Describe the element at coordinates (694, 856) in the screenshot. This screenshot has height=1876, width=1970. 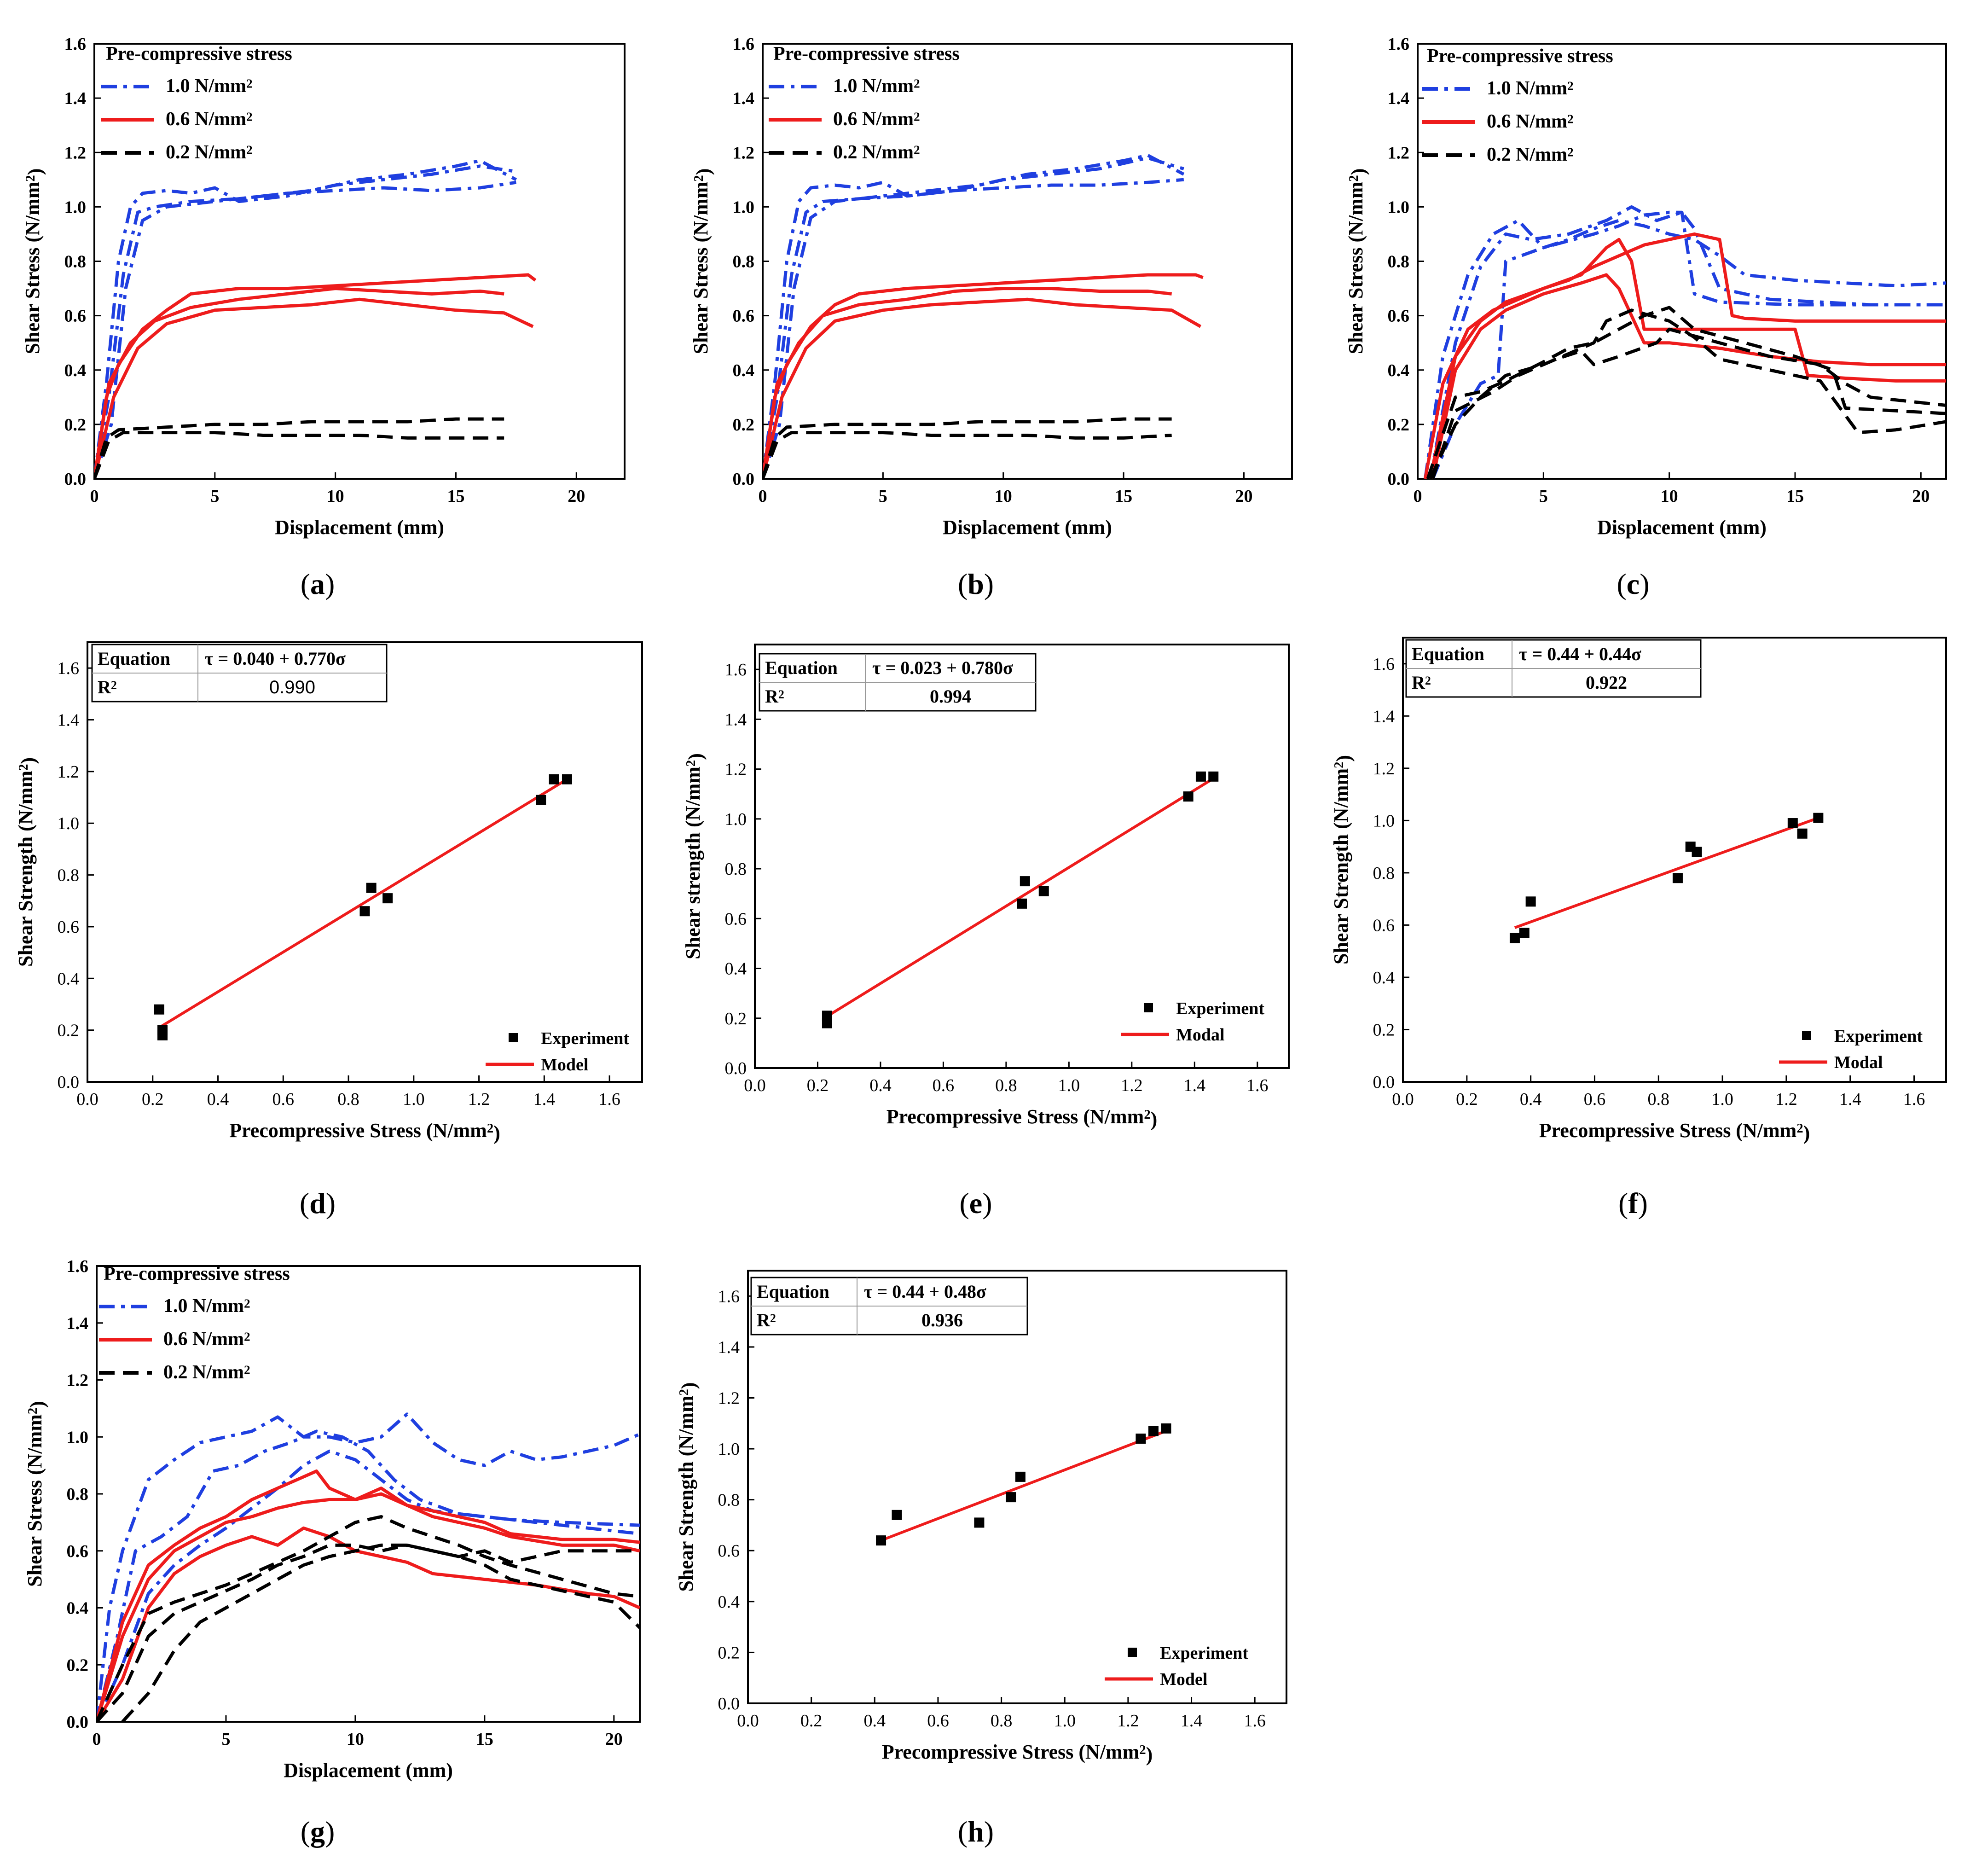
I see `y-axis-label: Shear strength (N/mm2)` at that location.